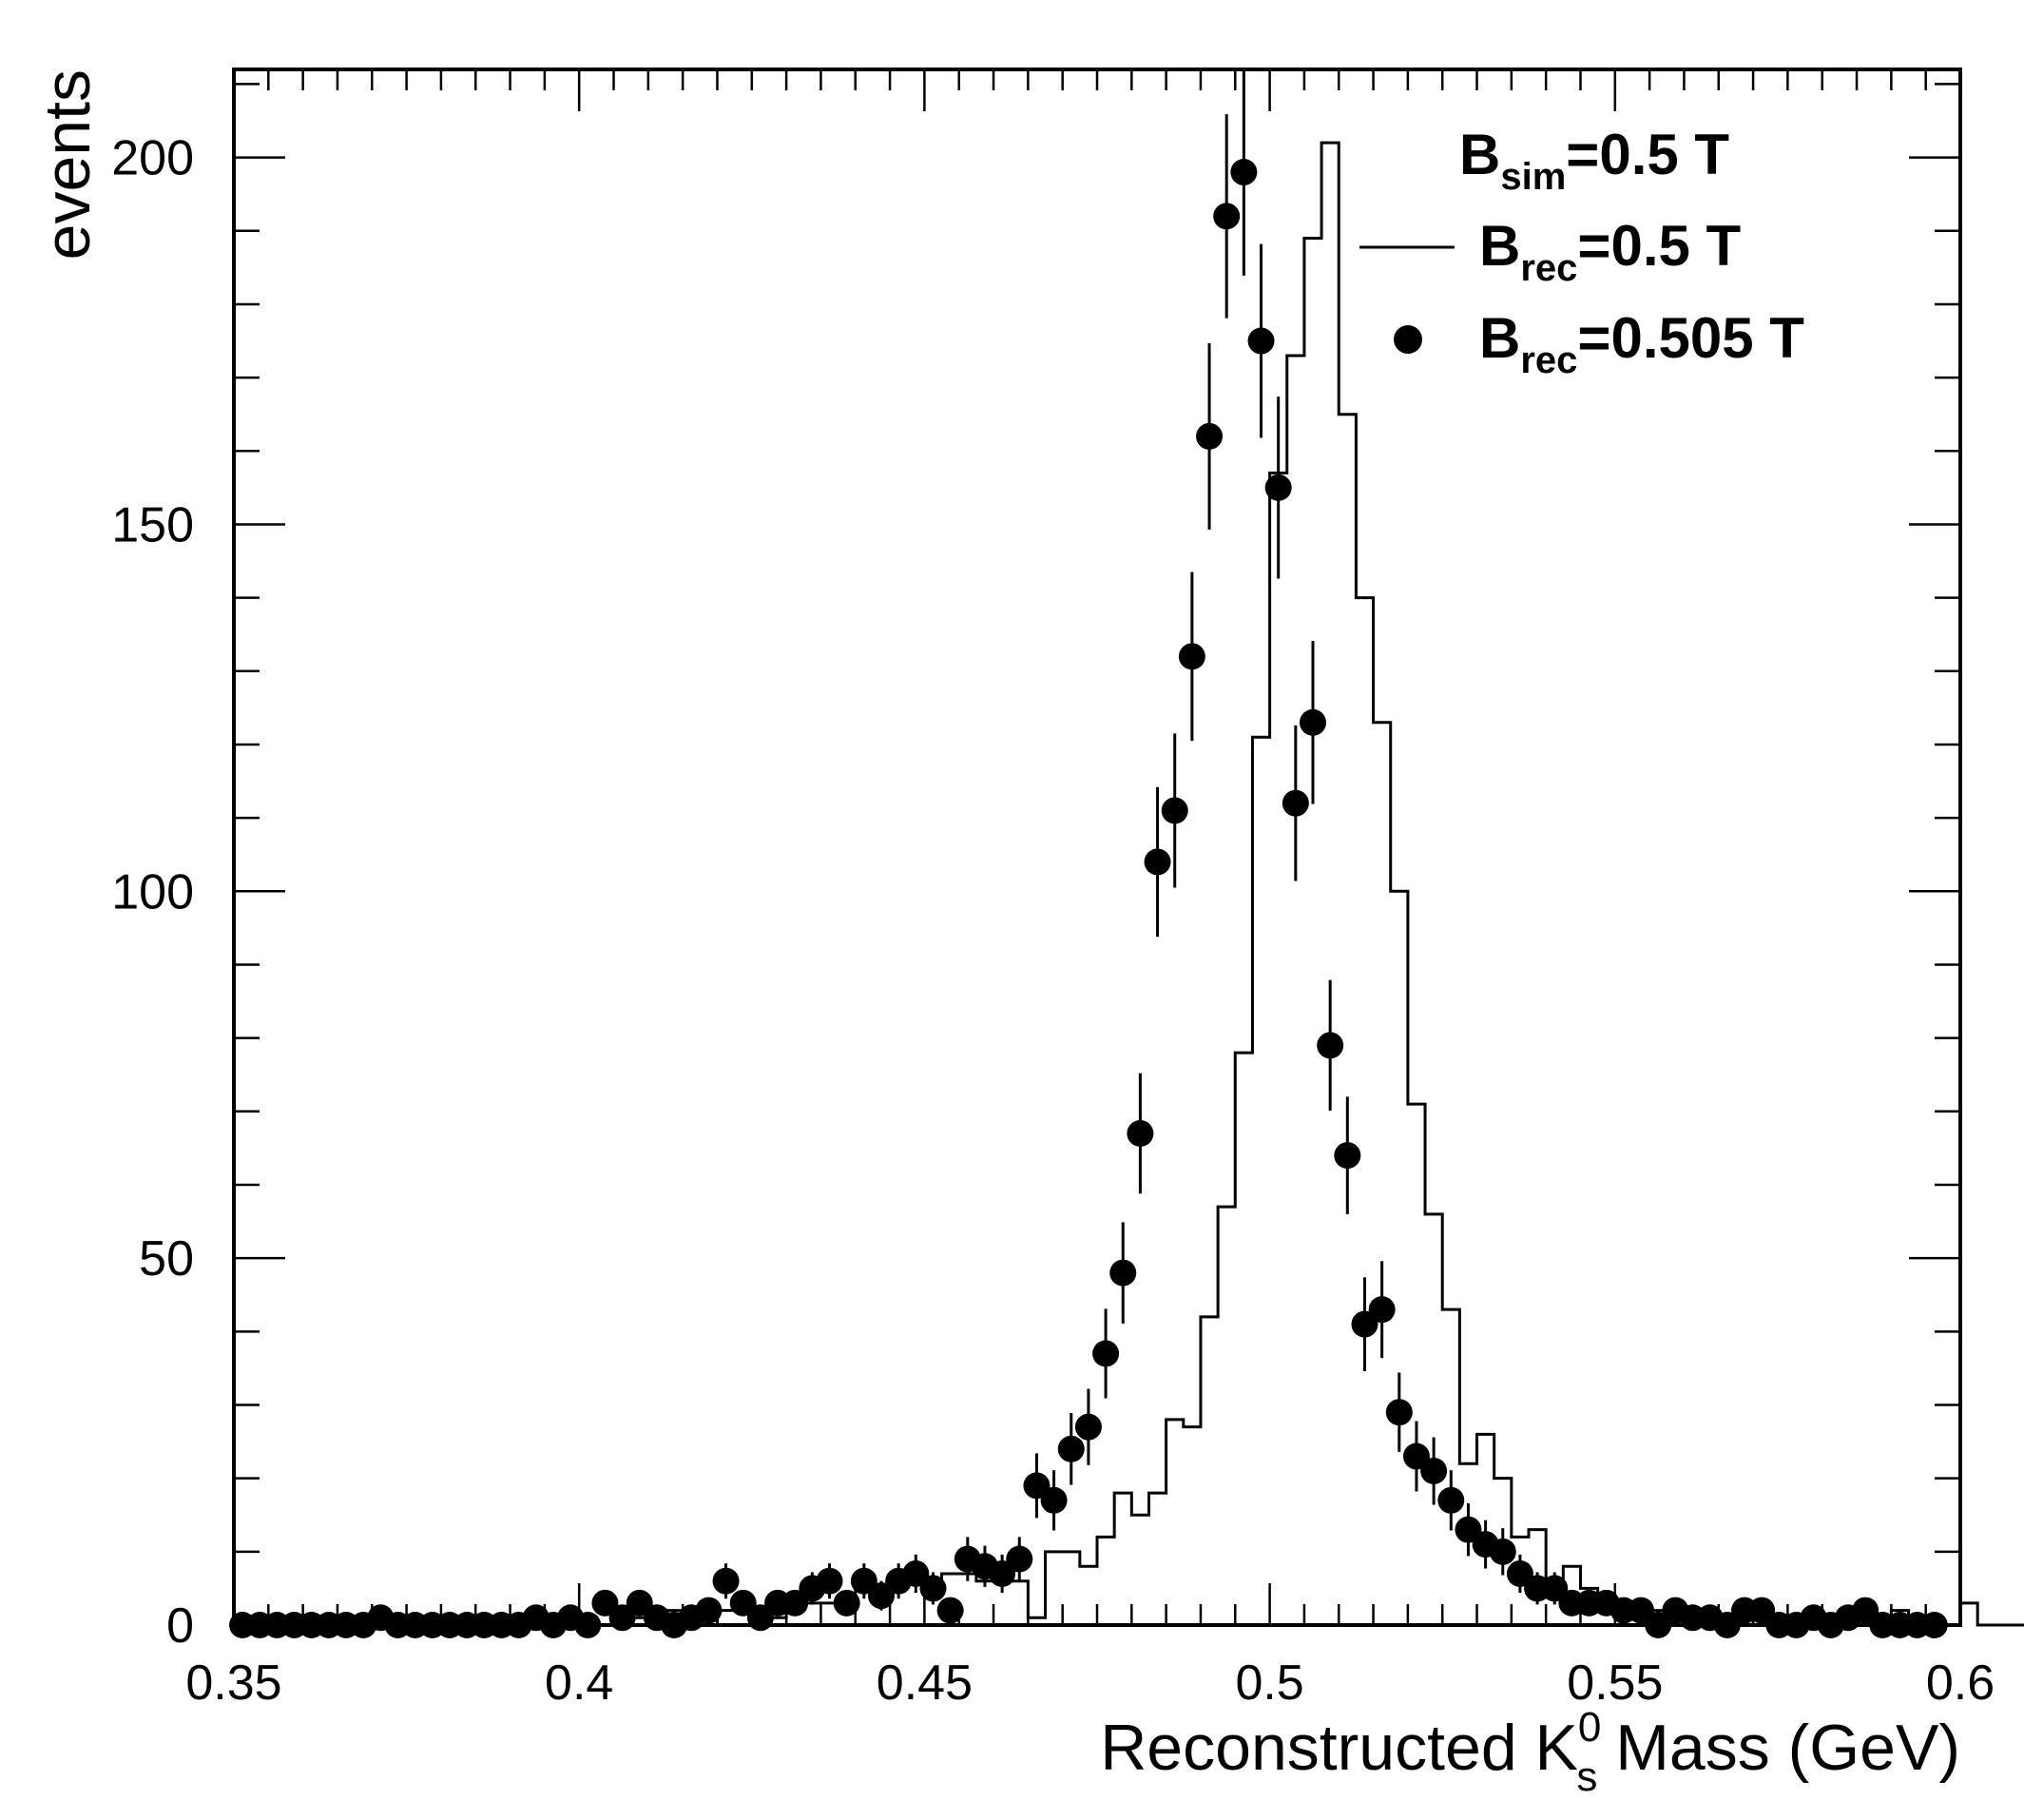  I want to click on x-tick-label: 0.35, so click(233, 1683).